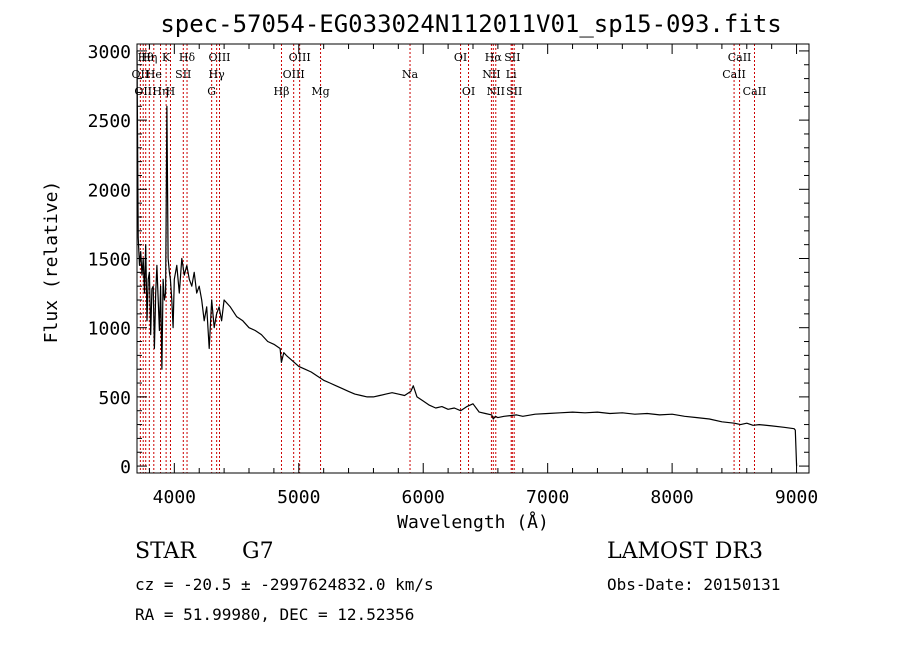  I want to click on x-tick-label: 7000, so click(547, 497).